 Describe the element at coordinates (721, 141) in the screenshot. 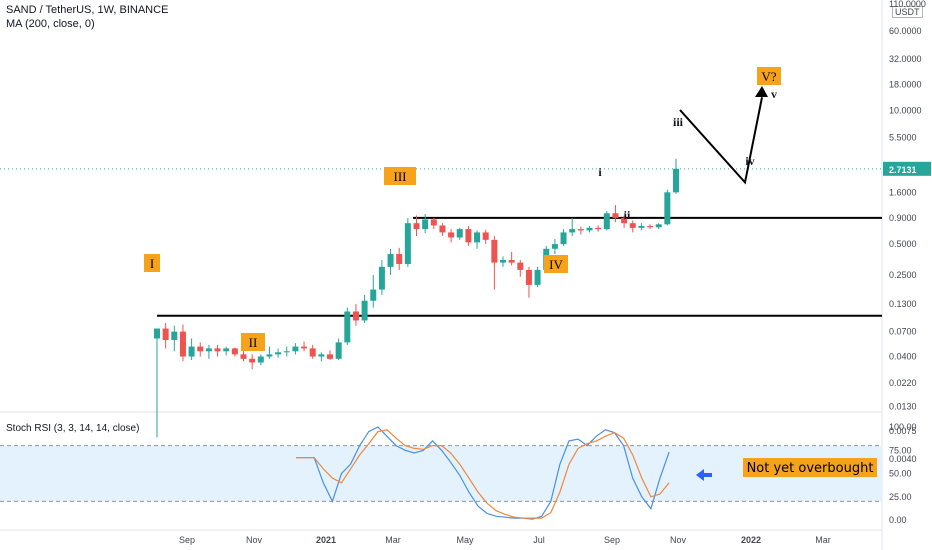

I see `wave-projection-path` at that location.